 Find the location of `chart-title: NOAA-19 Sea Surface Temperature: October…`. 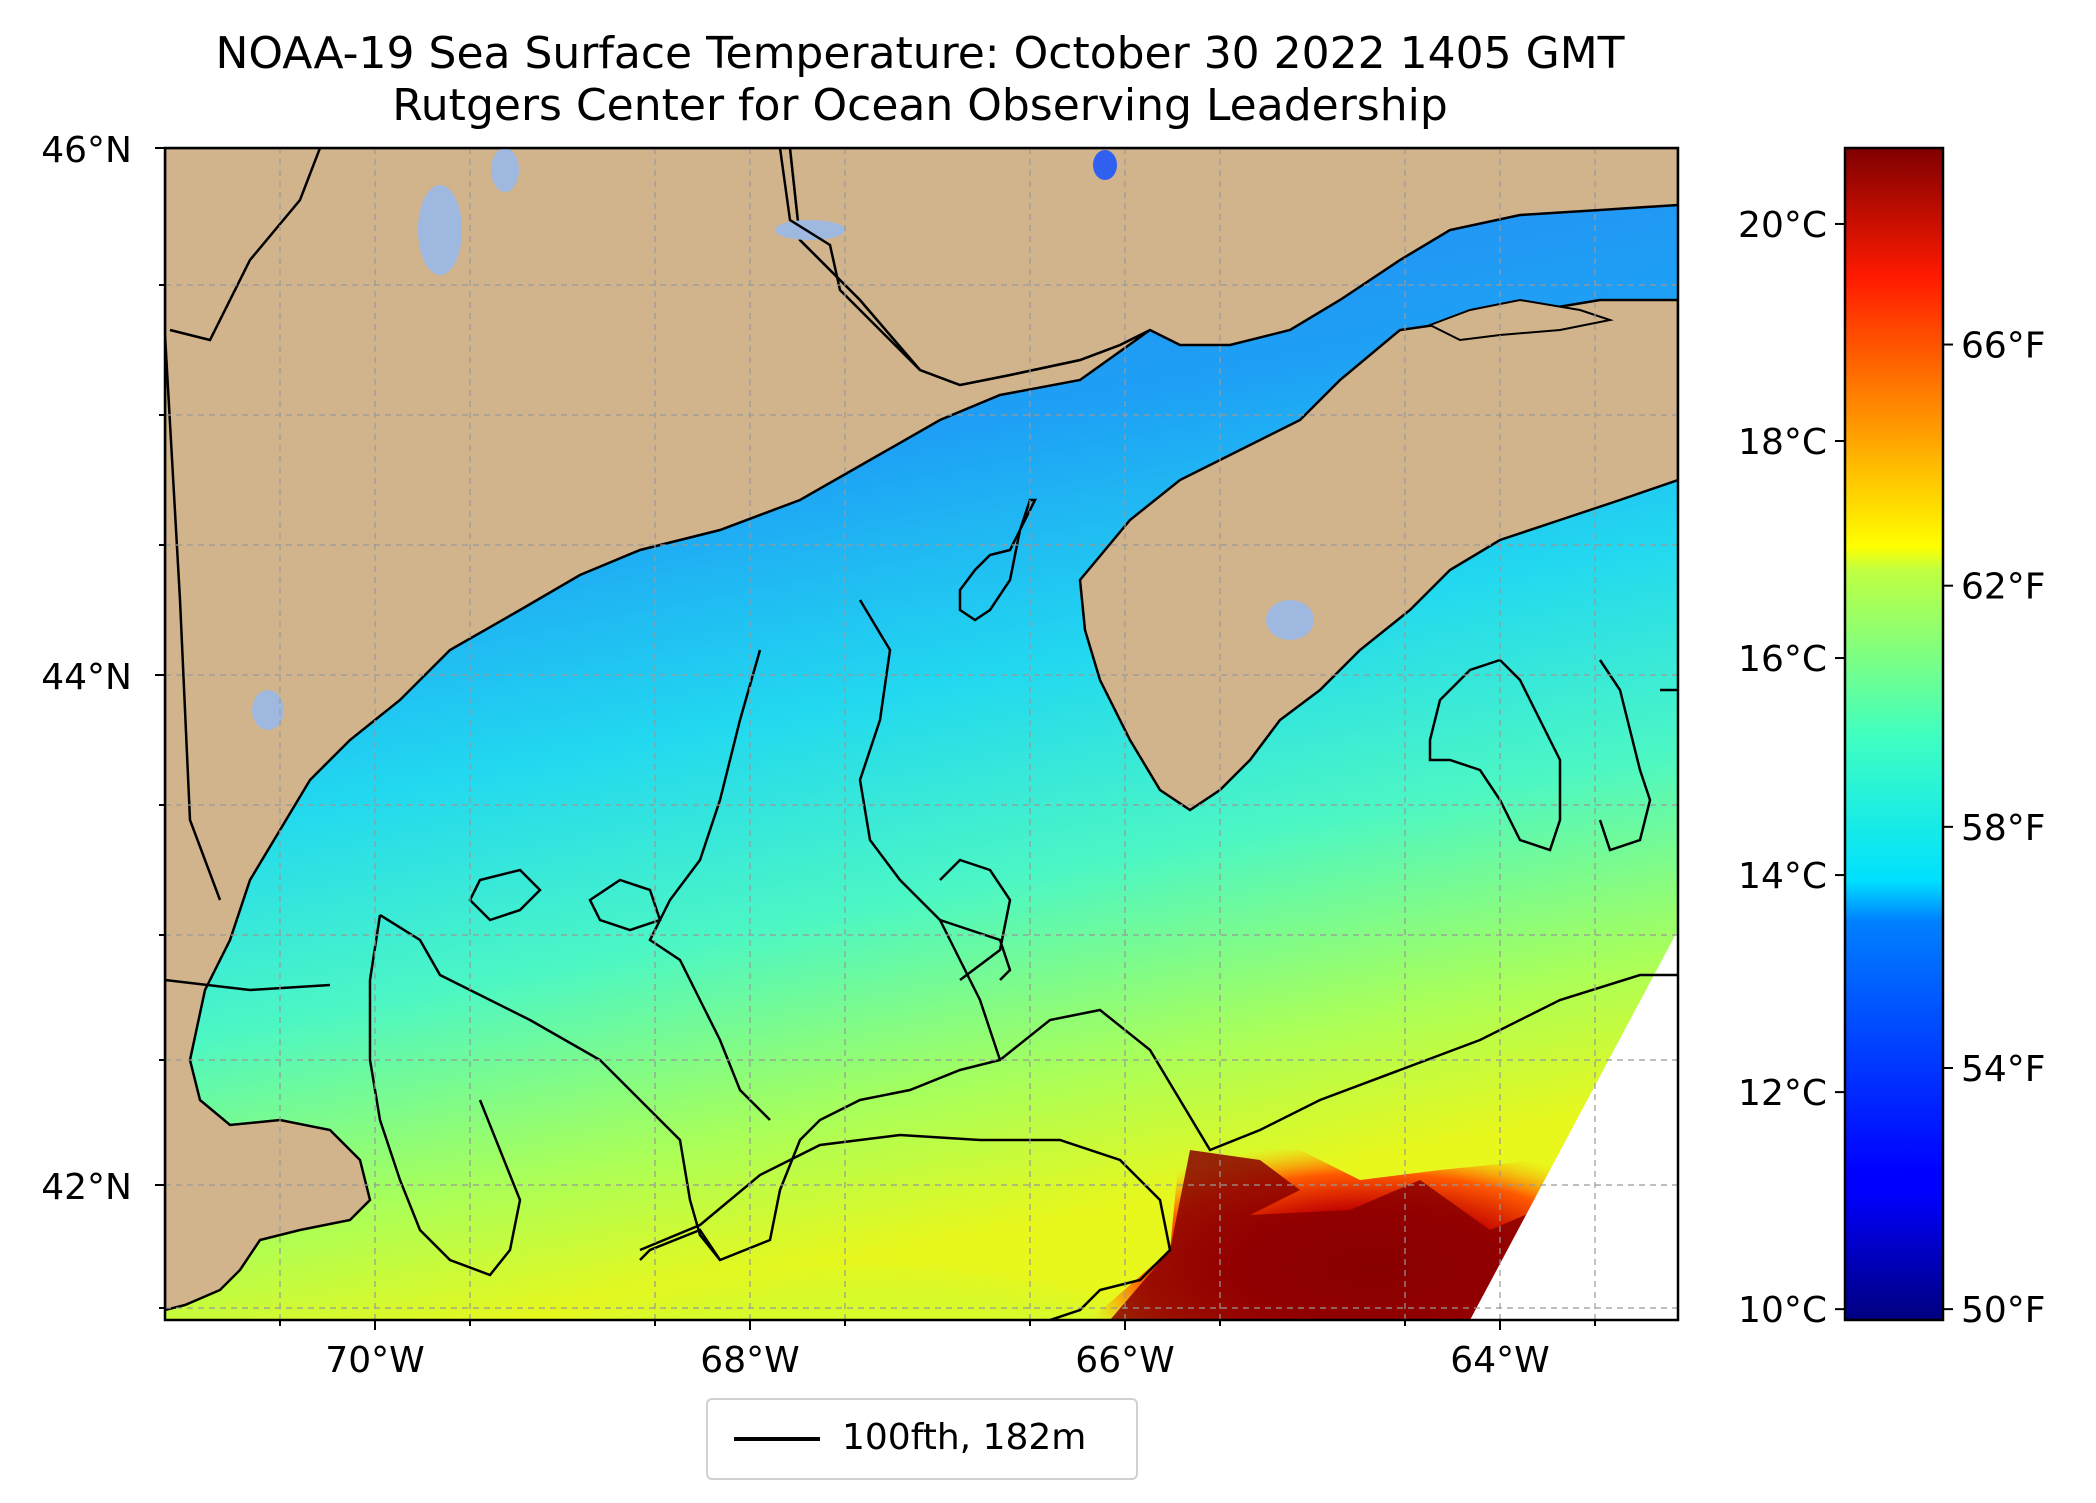

chart-title: NOAA-19 Sea Surface Temperature: October… is located at coordinates (920, 53).